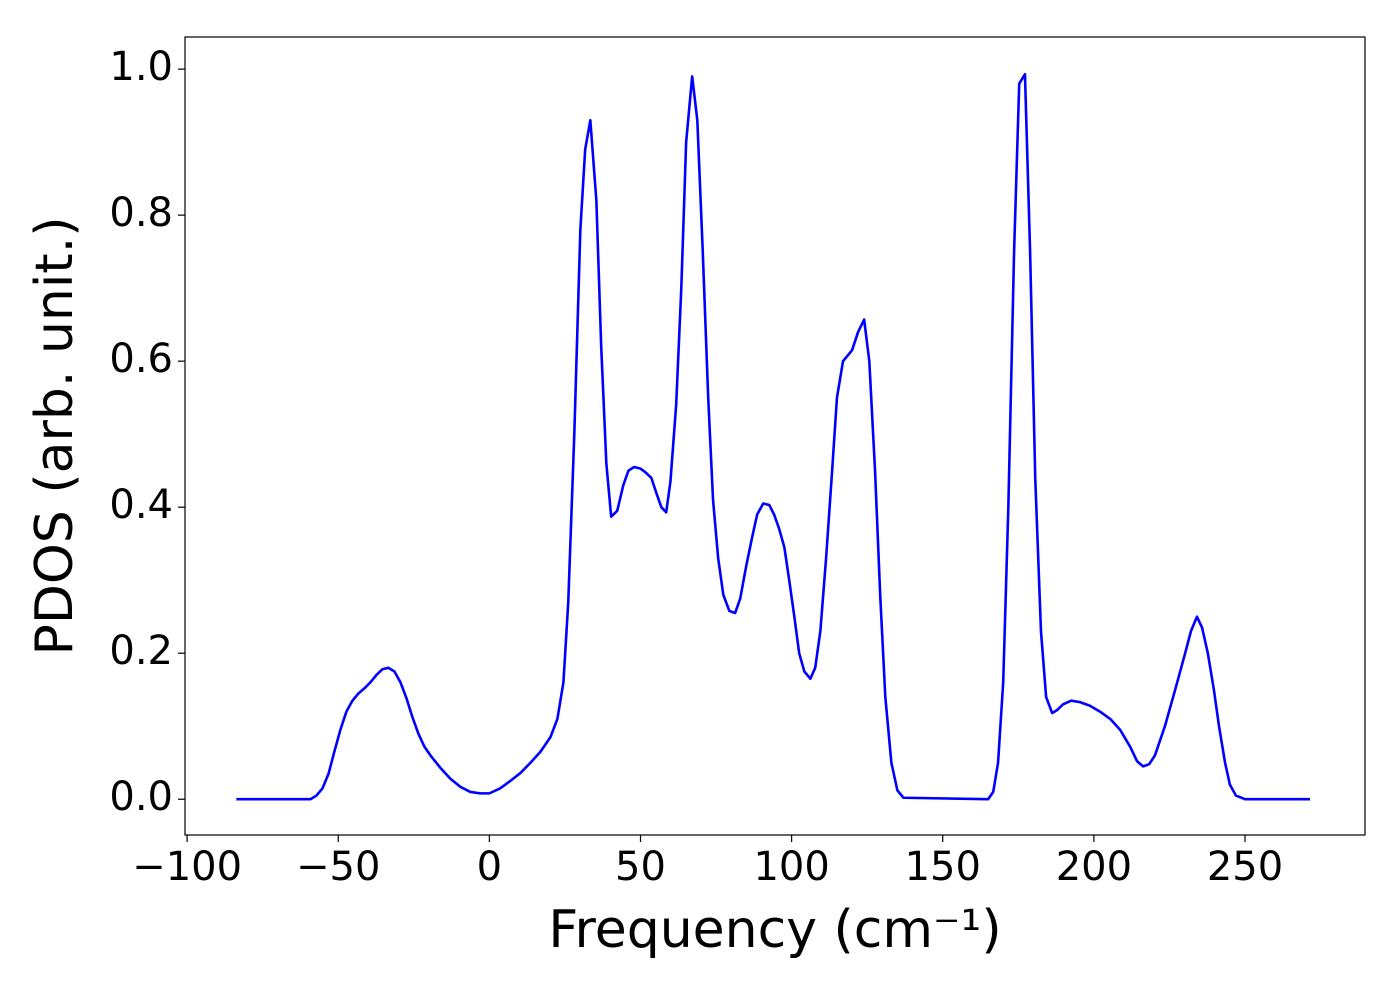 The height and width of the screenshot is (1000, 1400). What do you see at coordinates (141, 213) in the screenshot?
I see `y-tick-label: 0.8` at bounding box center [141, 213].